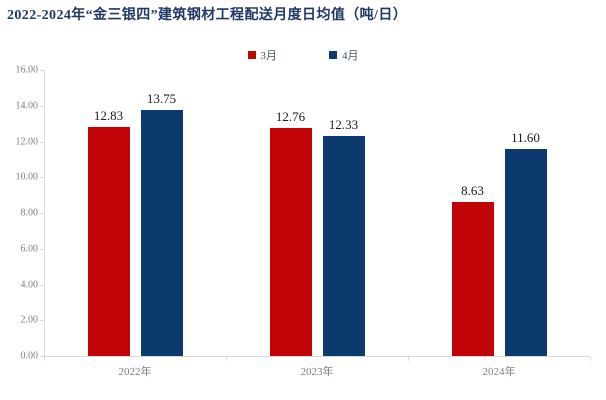 This screenshot has width=606, height=400. What do you see at coordinates (290, 241) in the screenshot?
I see `bar-3月-2023年` at bounding box center [290, 241].